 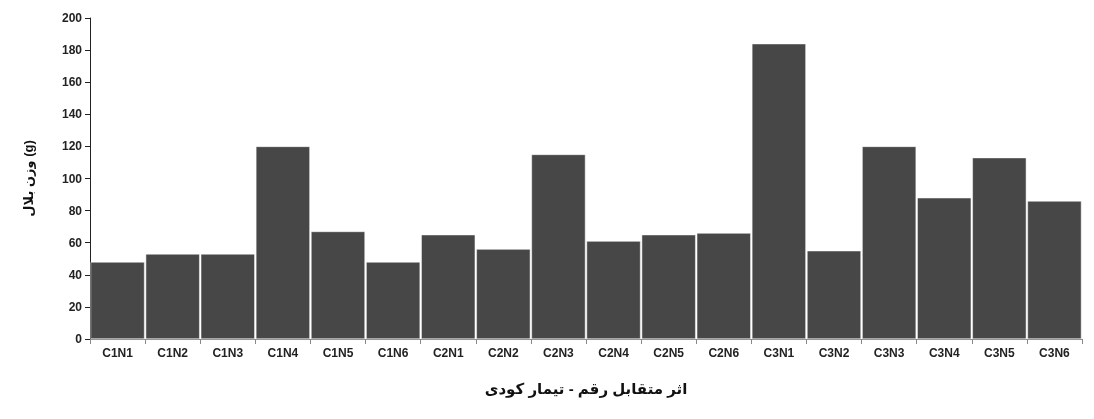 I want to click on x-tick-label: C1N2, so click(x=173, y=353).